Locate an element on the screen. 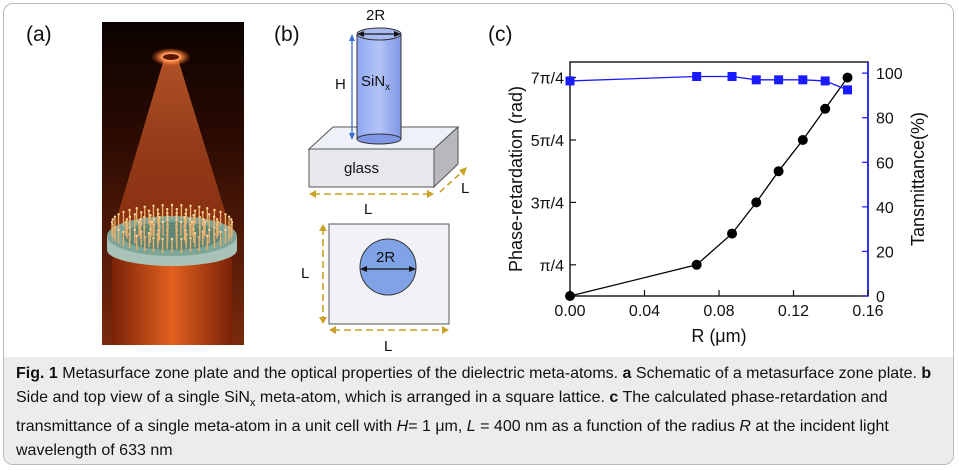 The image size is (959, 470). bottom-length-label: L is located at coordinates (388, 346).